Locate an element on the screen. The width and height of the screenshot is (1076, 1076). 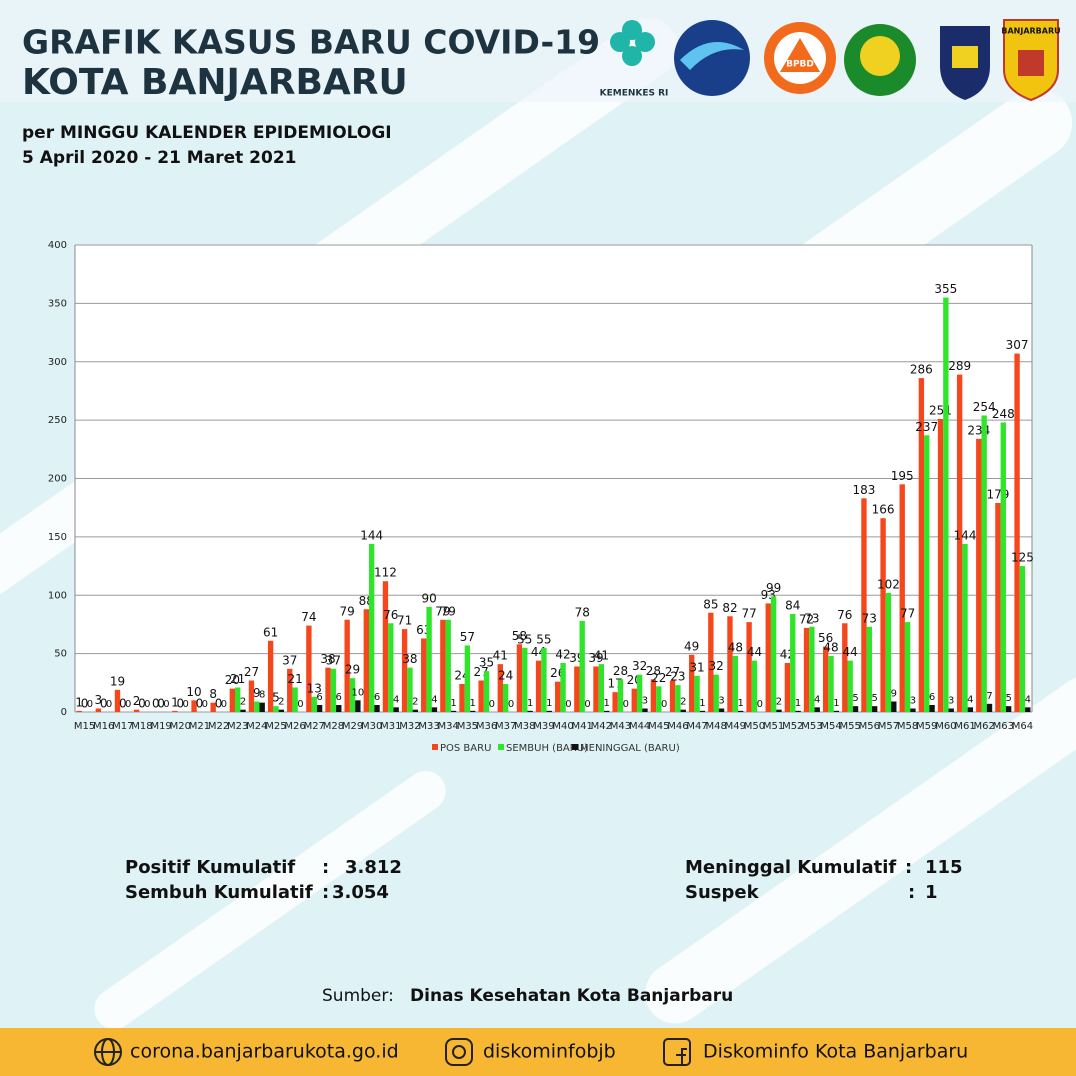
footer-website: corona.banjarbarukota.go.id is located at coordinates (264, 1052).